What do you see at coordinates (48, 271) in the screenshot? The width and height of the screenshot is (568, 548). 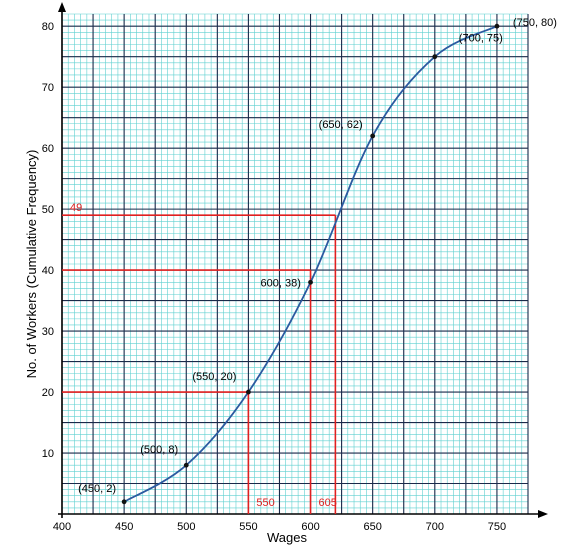 I see `y-tick-label: 40` at bounding box center [48, 271].